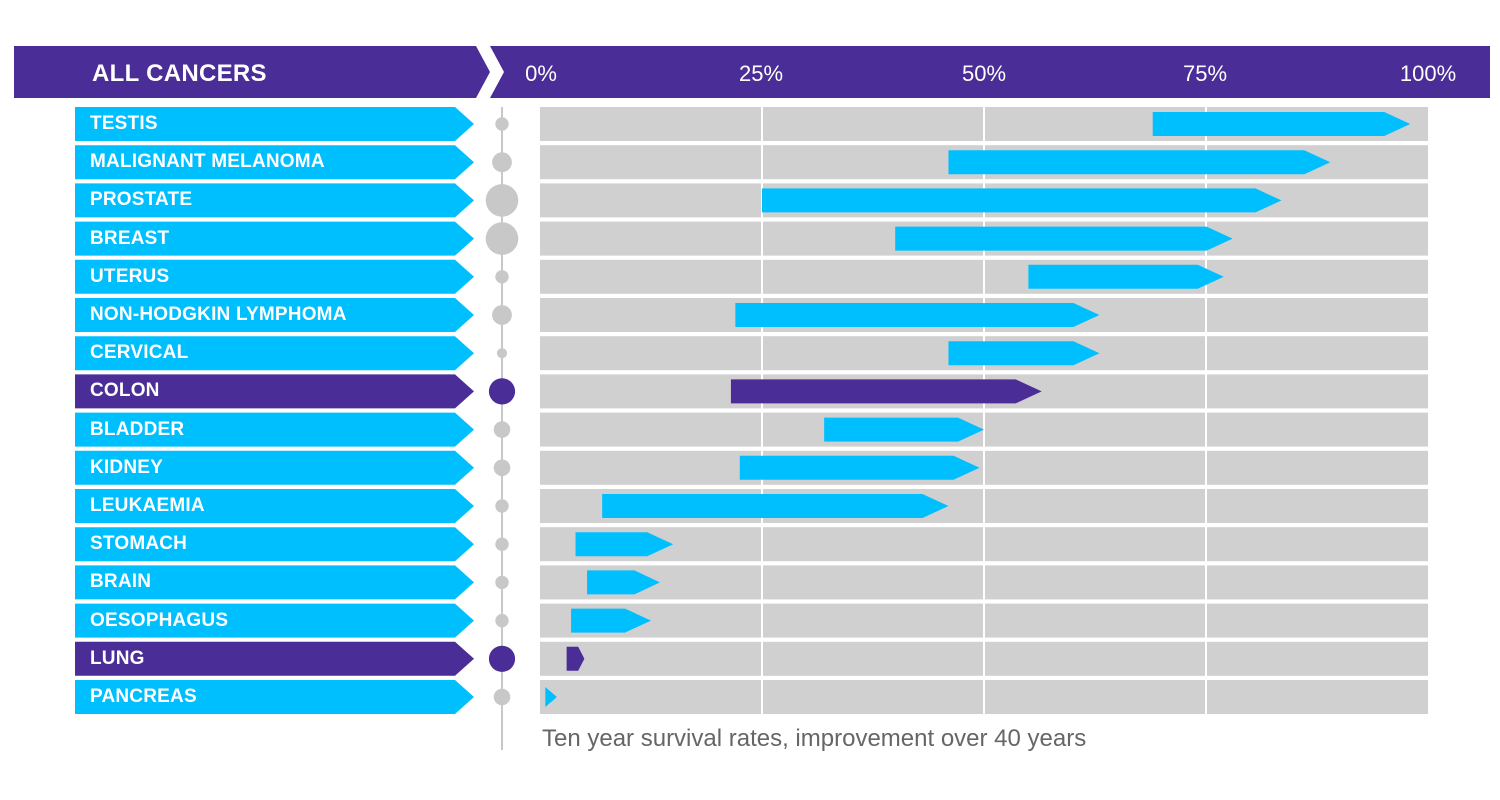  What do you see at coordinates (218, 314) in the screenshot?
I see `category-label: NON-HODGKIN LYMPHOMA` at bounding box center [218, 314].